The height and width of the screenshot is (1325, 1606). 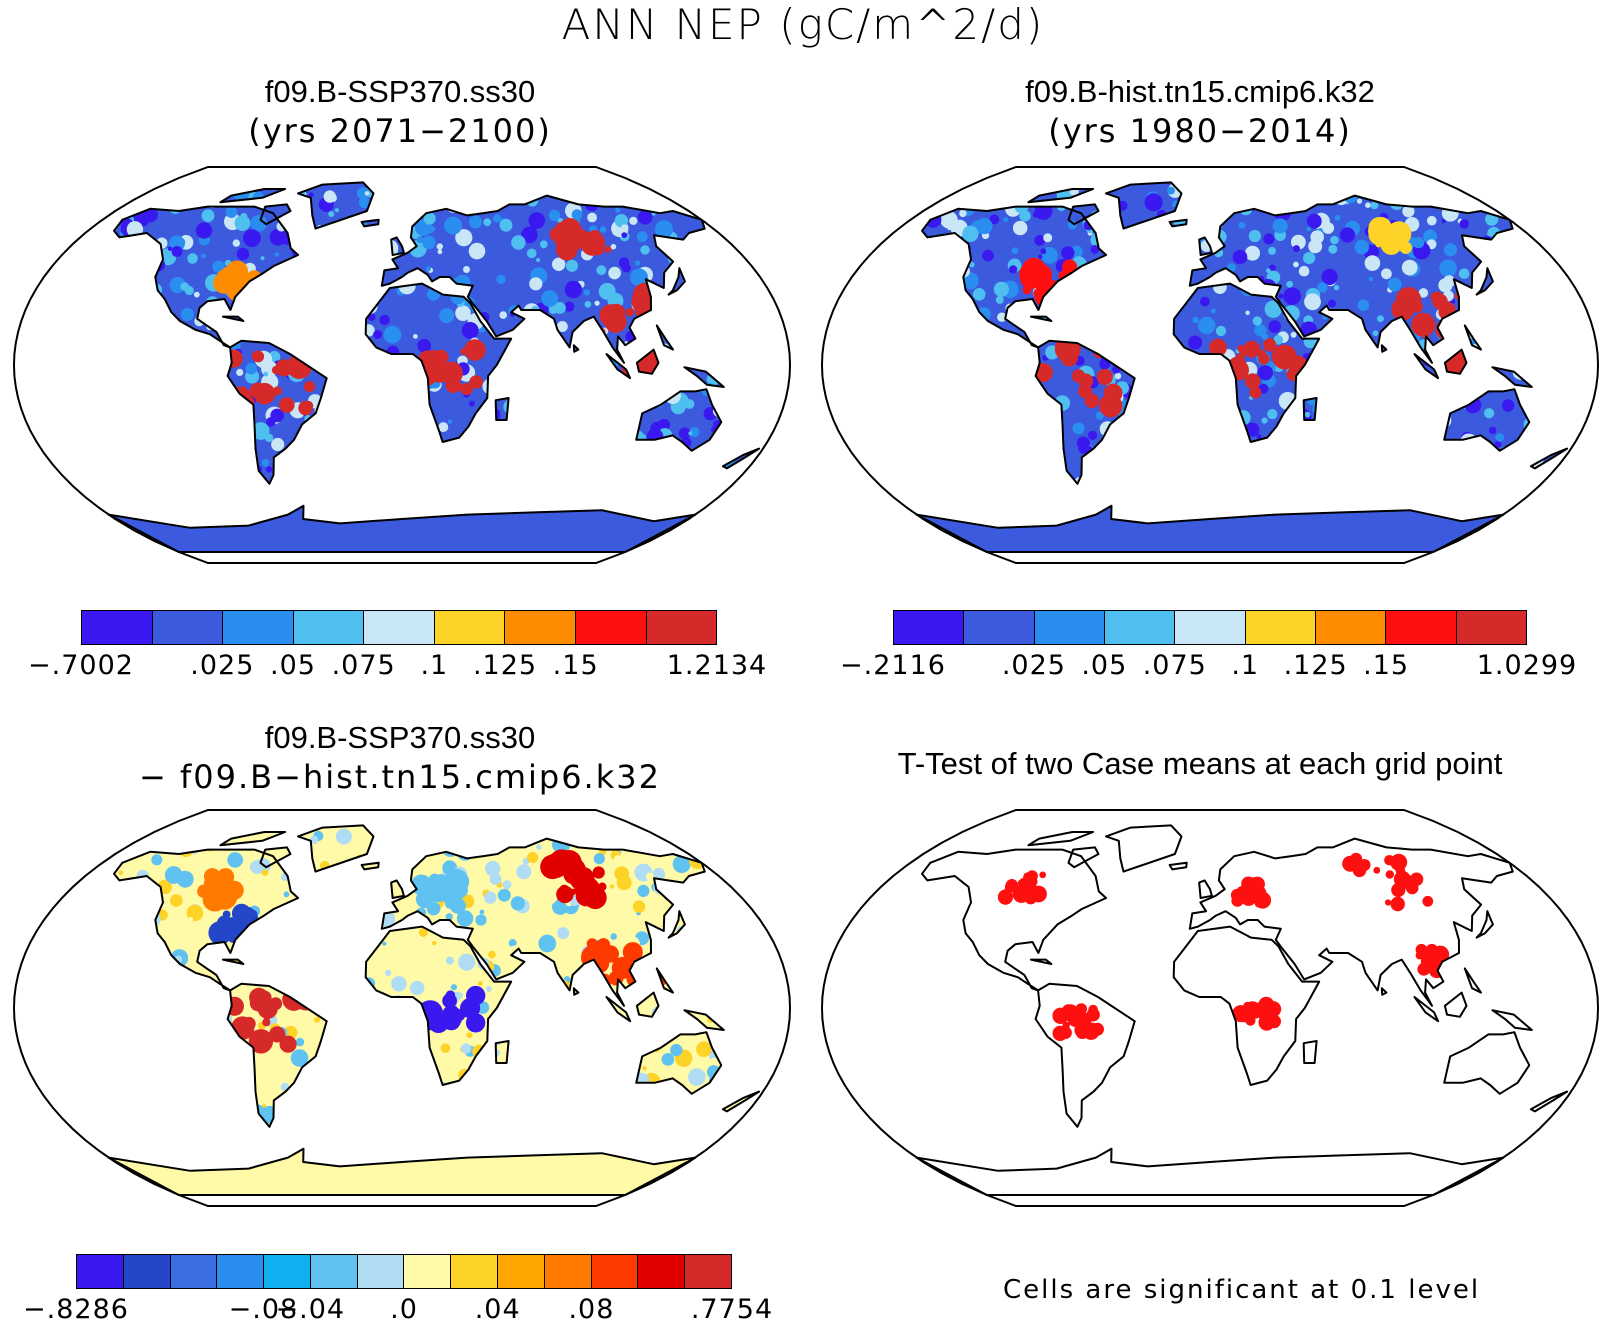 I want to click on colorbar-tick: .04, so click(x=497, y=1309).